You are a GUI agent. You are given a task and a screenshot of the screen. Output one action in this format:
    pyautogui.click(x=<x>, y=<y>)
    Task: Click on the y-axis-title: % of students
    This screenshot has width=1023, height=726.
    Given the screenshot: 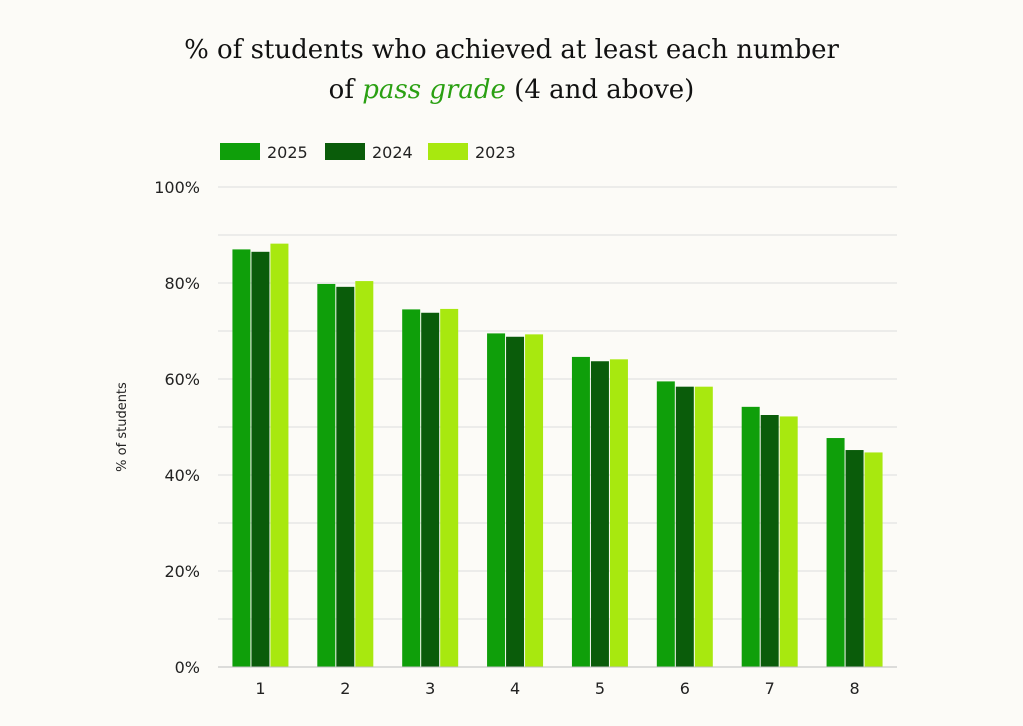 What is the action you would take?
    pyautogui.click(x=122, y=427)
    